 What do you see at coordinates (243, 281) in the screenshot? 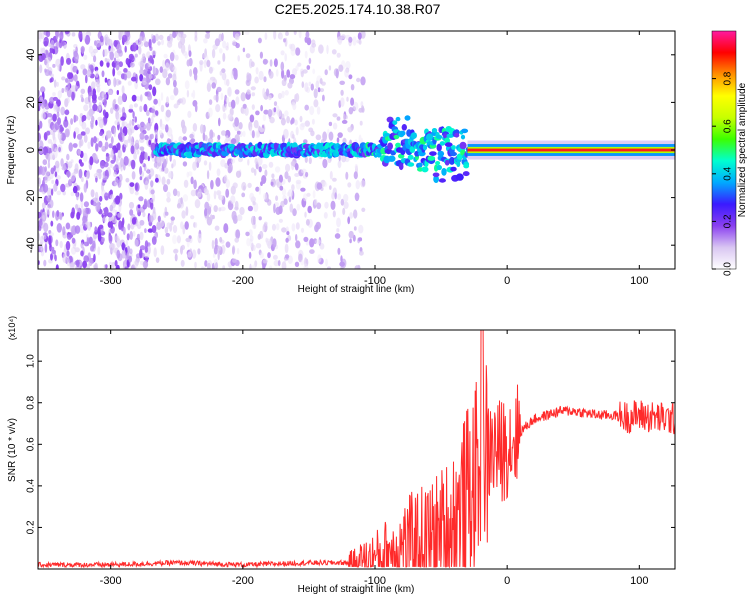
I see `x-tick-label: -200` at bounding box center [243, 281].